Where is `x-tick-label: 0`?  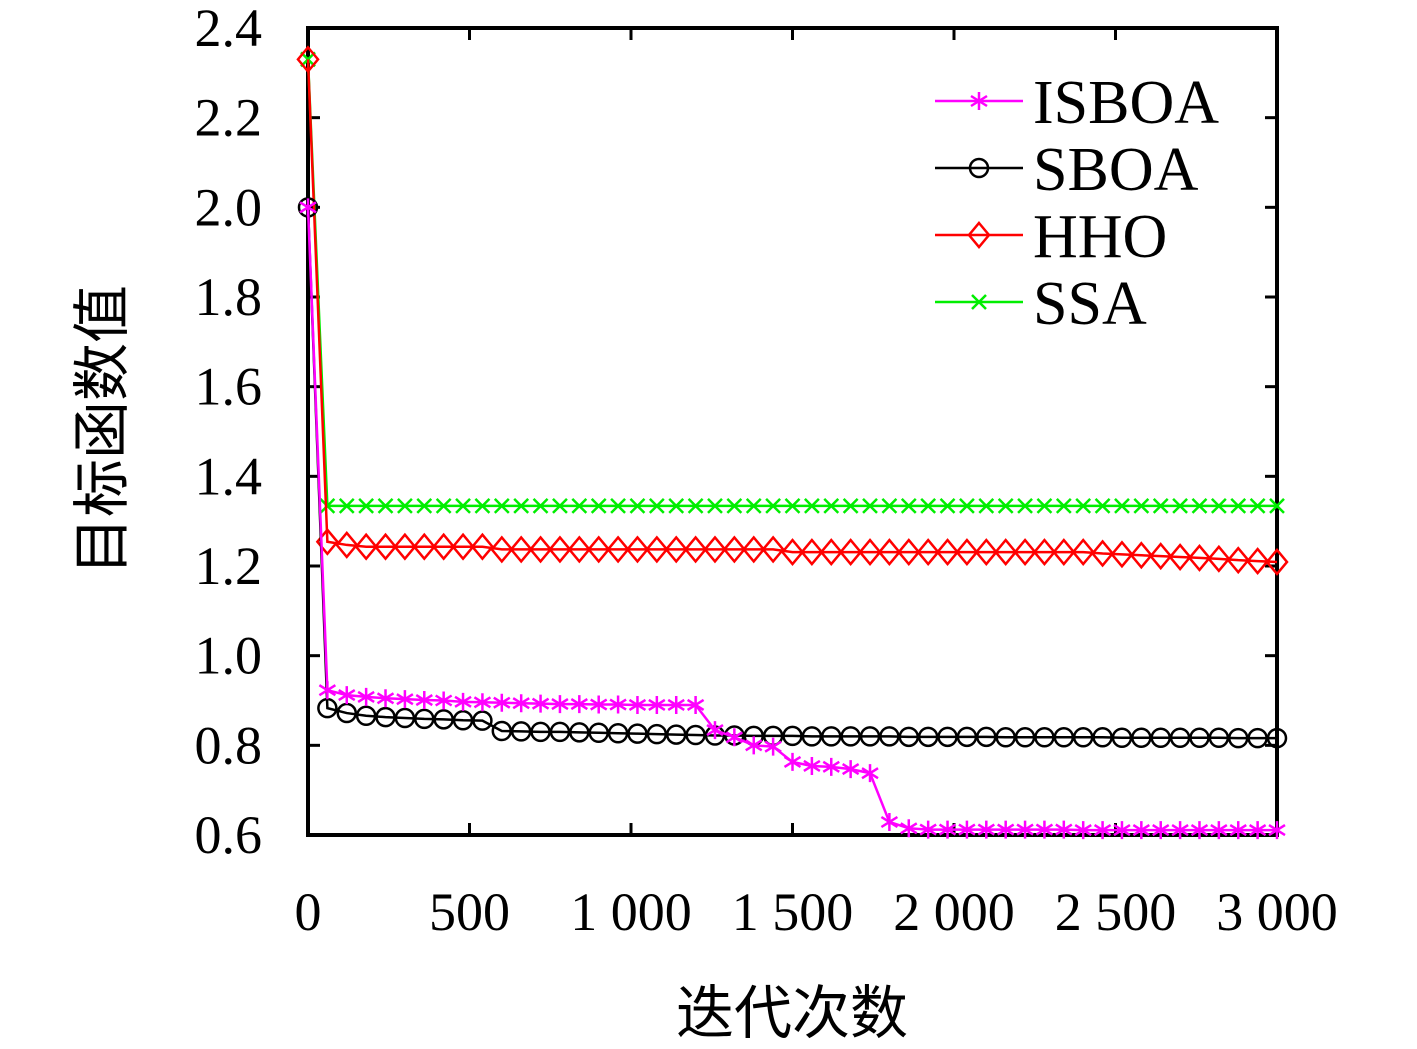
x-tick-label: 0 is located at coordinates (308, 912).